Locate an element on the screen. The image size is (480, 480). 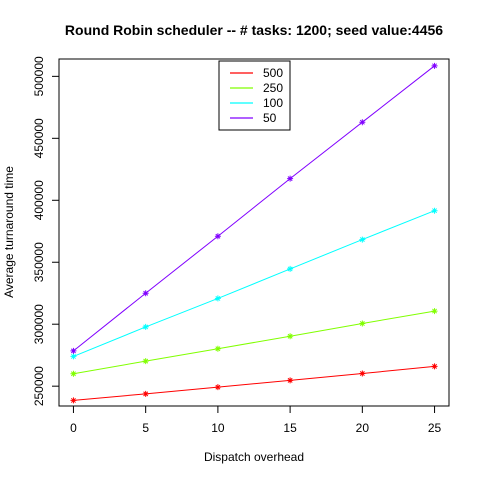
x-tick-label: 15 is located at coordinates (290, 428).